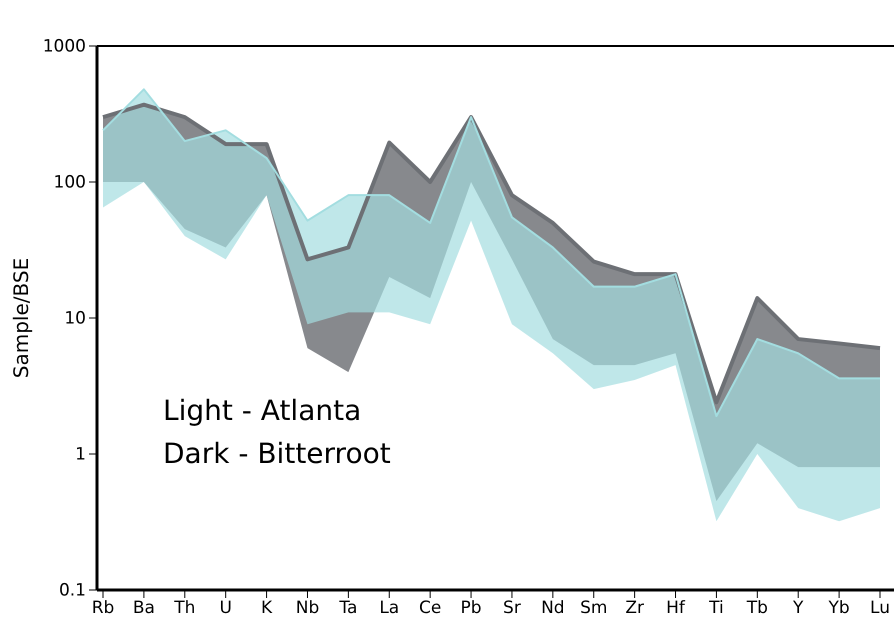 Image resolution: width=894 pixels, height=632 pixels. What do you see at coordinates (839, 608) in the screenshot?
I see `x-tick-label: Yb` at bounding box center [839, 608].